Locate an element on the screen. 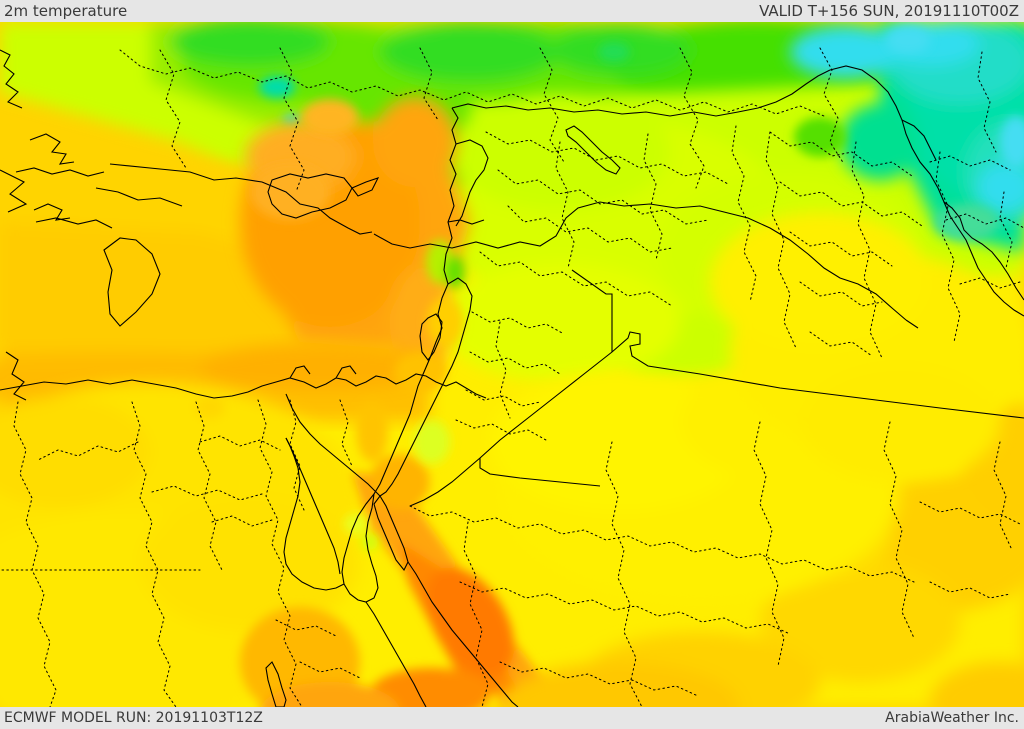 This screenshot has height=729, width=1024. dead-sea is located at coordinates (431, 337).